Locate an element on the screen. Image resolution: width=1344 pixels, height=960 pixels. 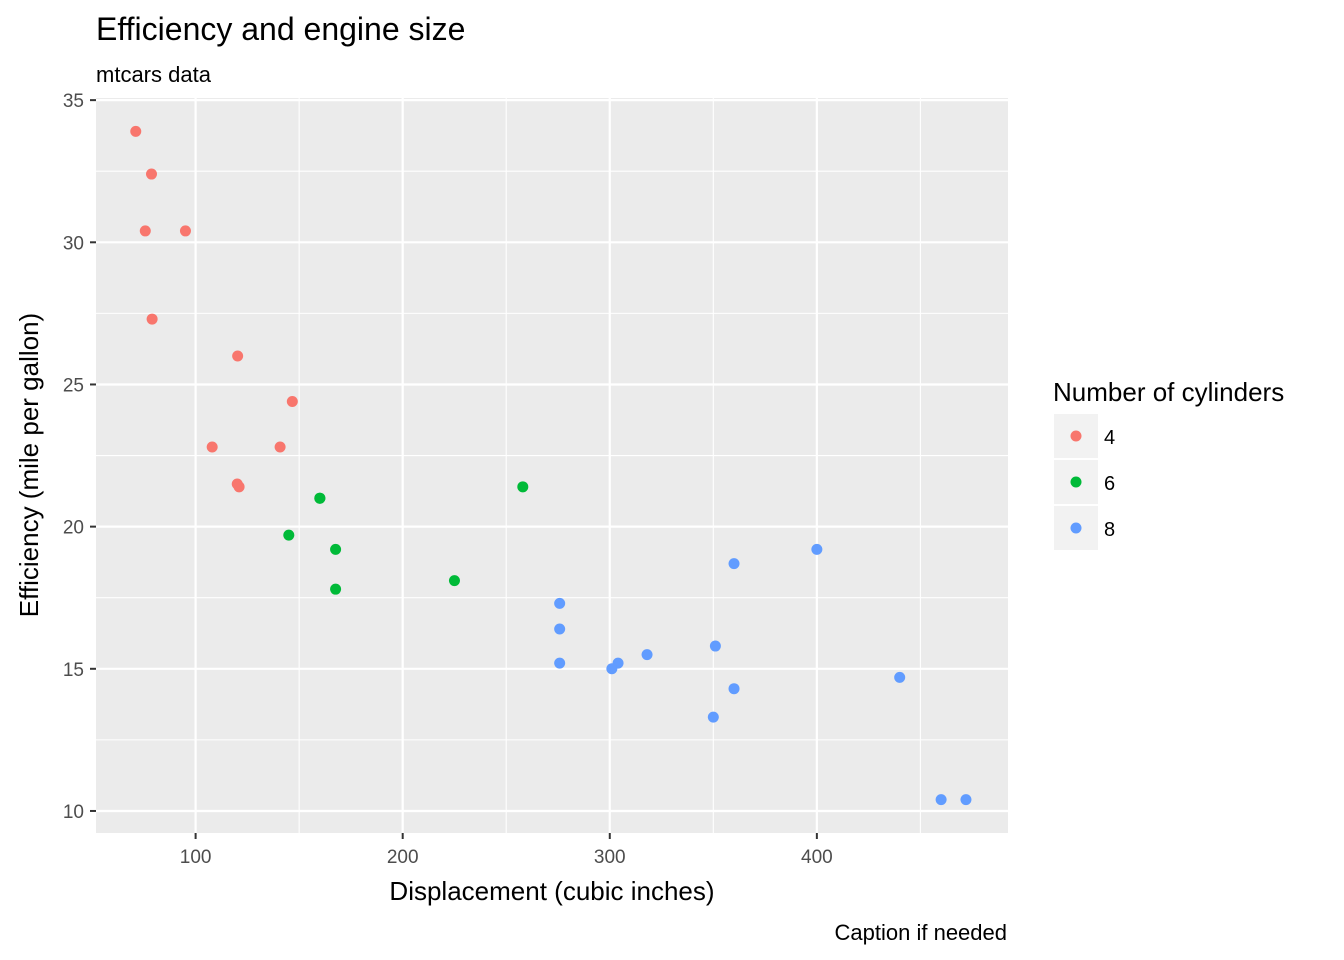
chart-caption: Caption if needed is located at coordinates (921, 932).